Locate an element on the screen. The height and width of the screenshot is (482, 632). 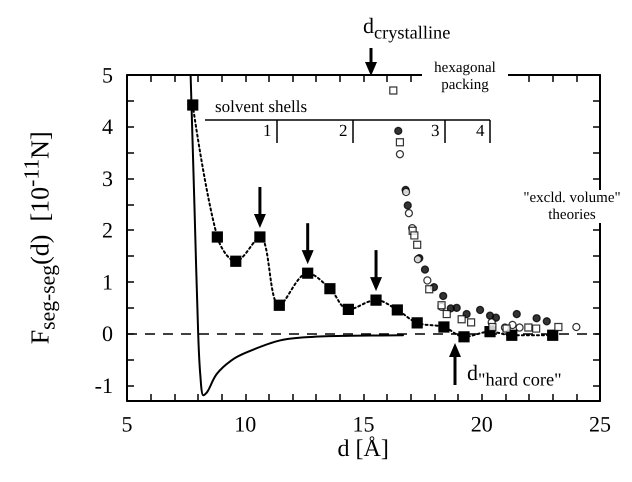
x-tick-label: 20 is located at coordinates (481, 424).